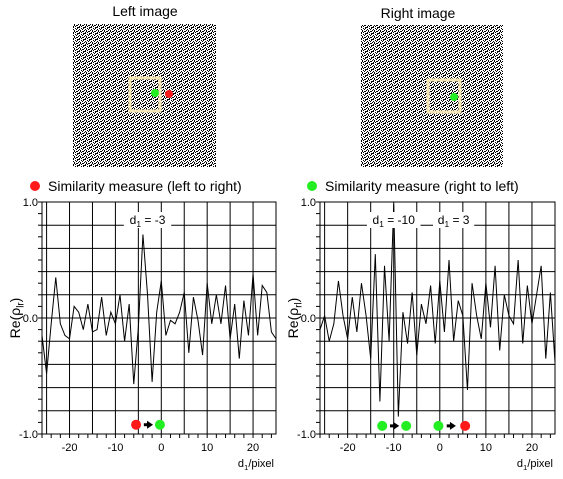 The width and height of the screenshot is (563, 479). I want to click on left-red-point, so click(169, 94).